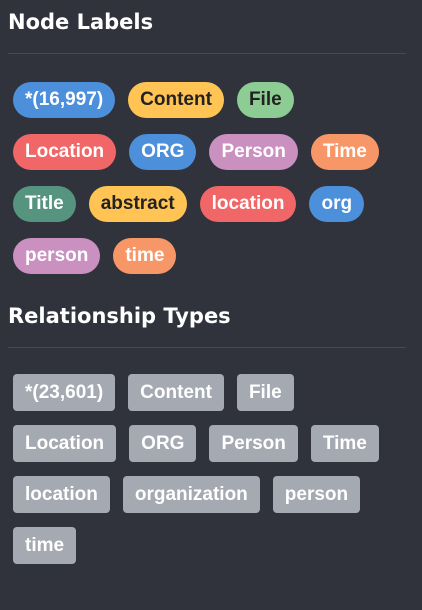 This screenshot has width=422, height=610. Describe the element at coordinates (45, 545) in the screenshot. I see `relationship-type-time-lc: time` at that location.